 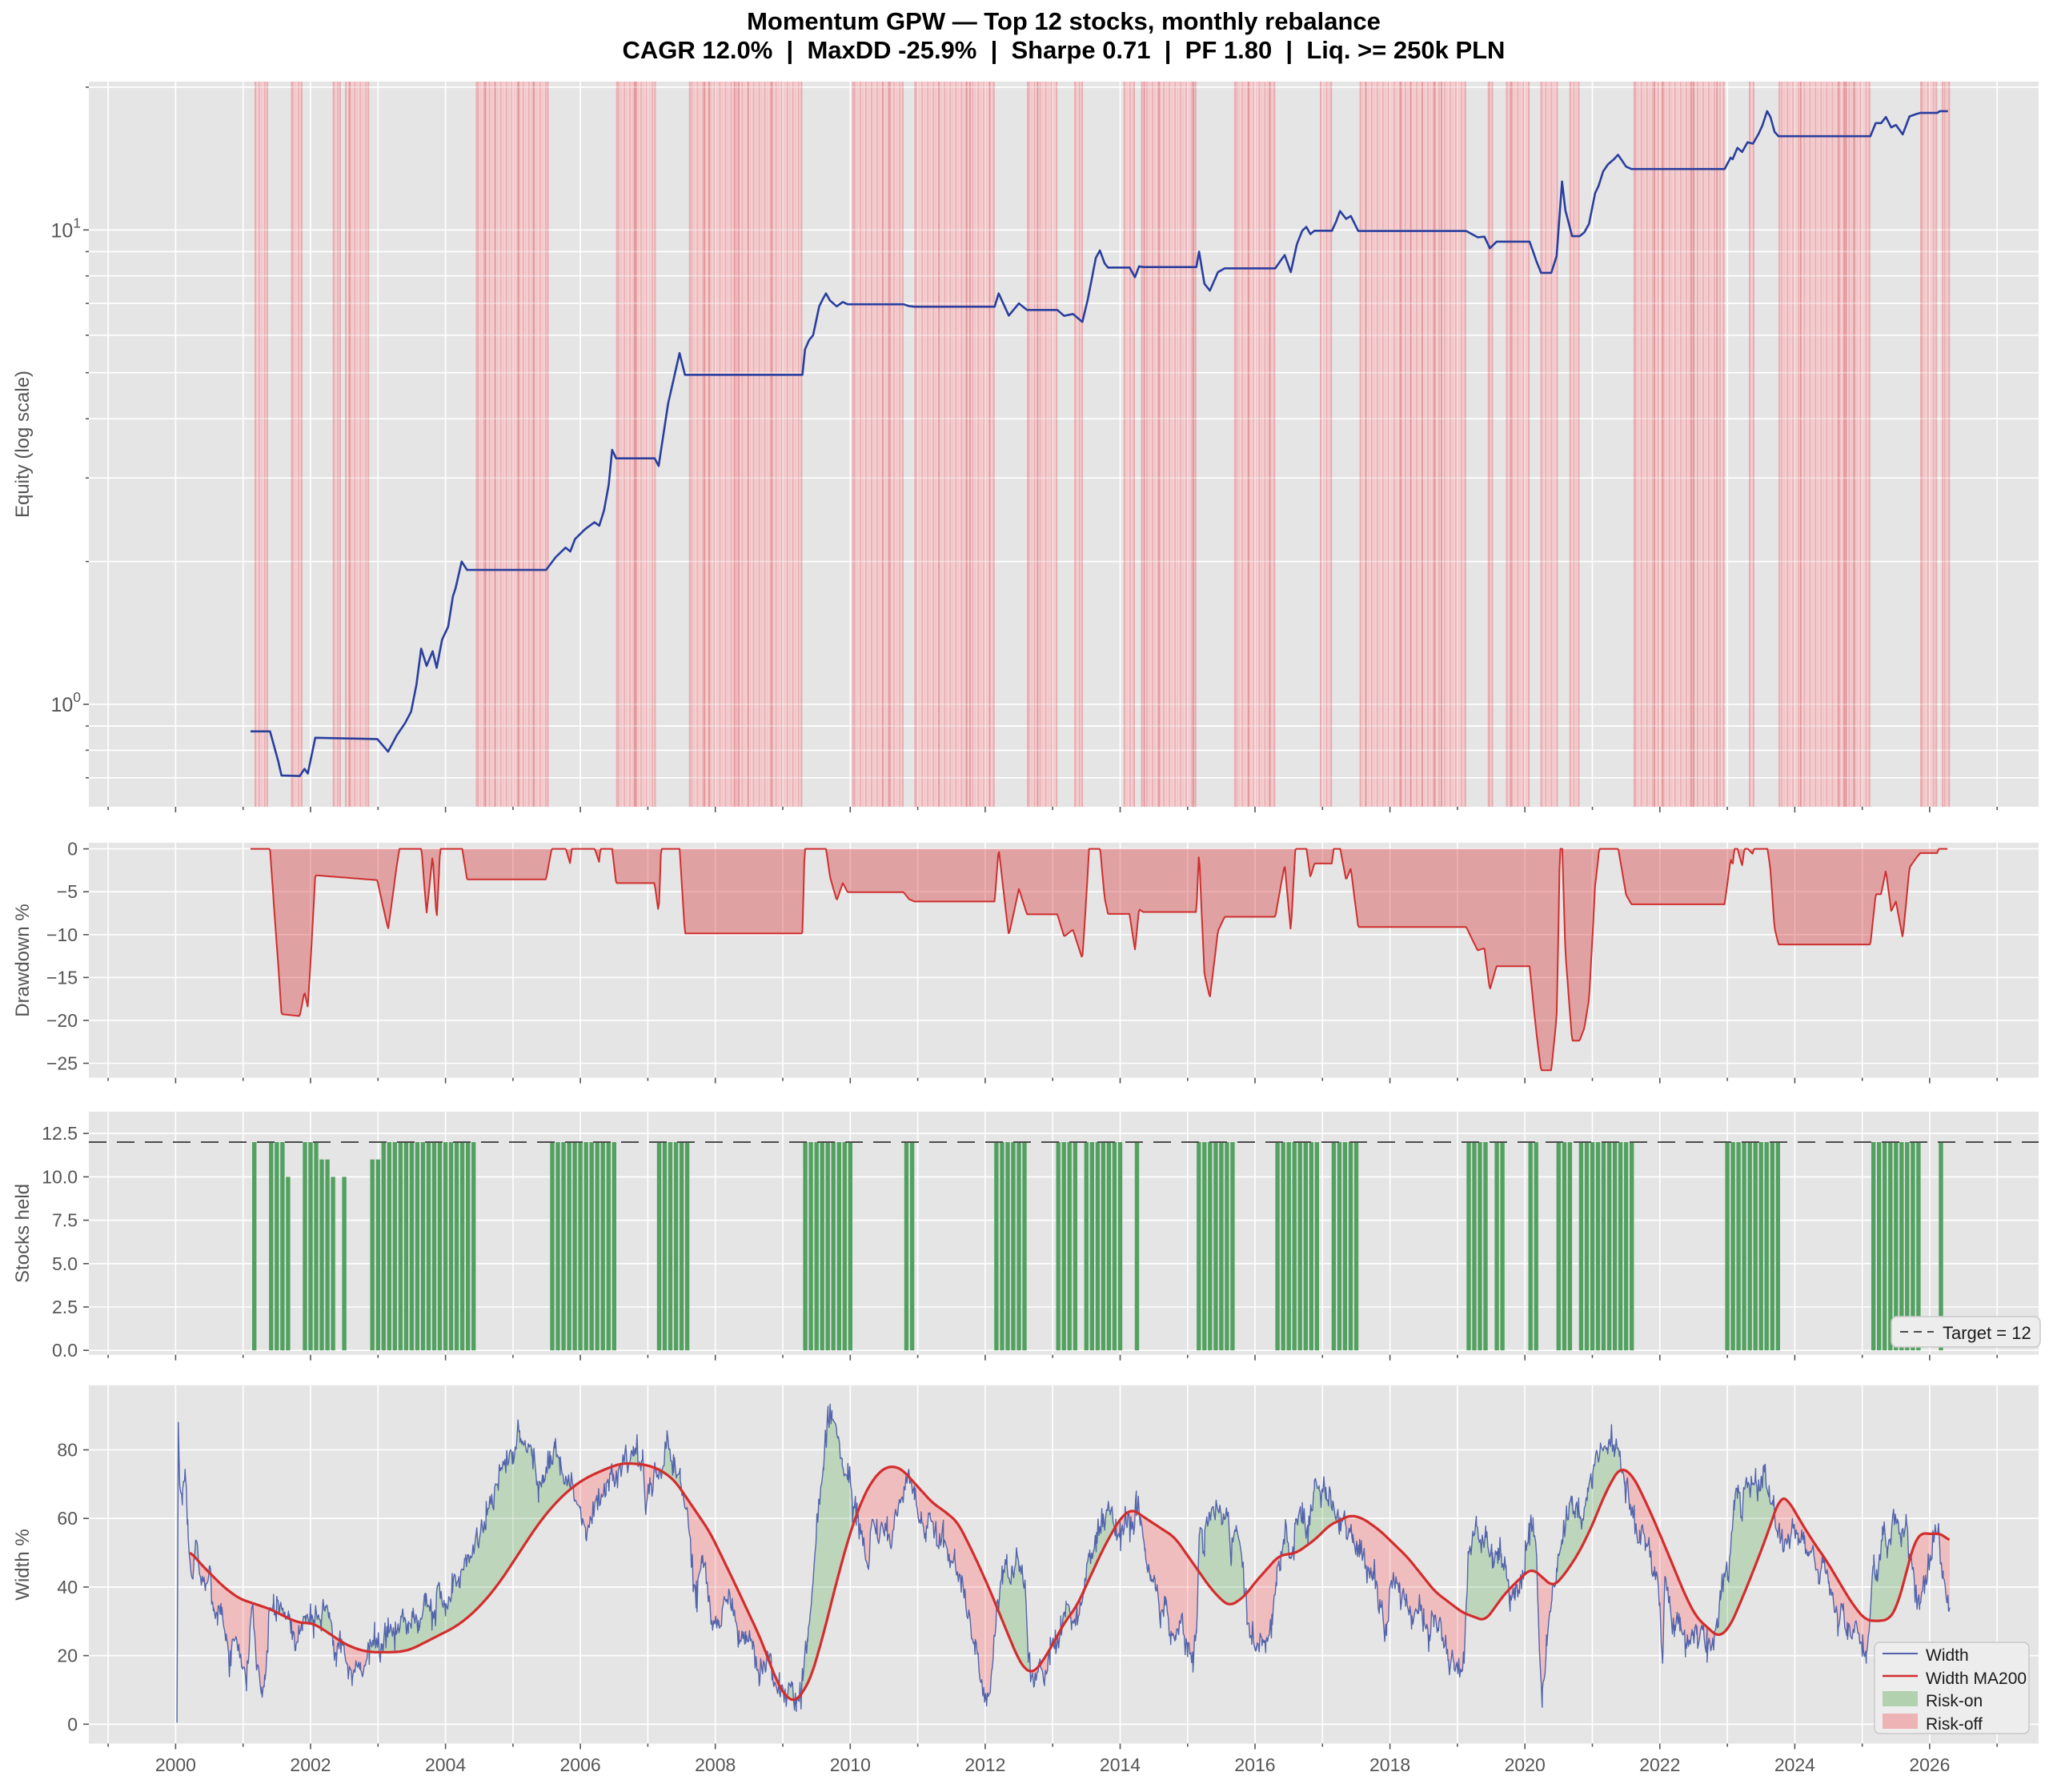 What do you see at coordinates (1526, 1764) in the screenshot?
I see `svg-text: 2020` at bounding box center [1526, 1764].